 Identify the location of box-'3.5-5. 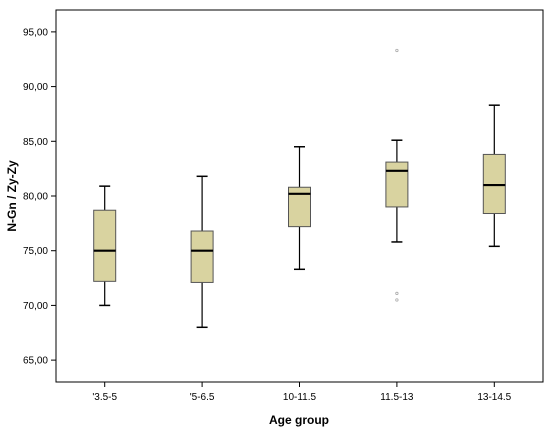
(105, 246).